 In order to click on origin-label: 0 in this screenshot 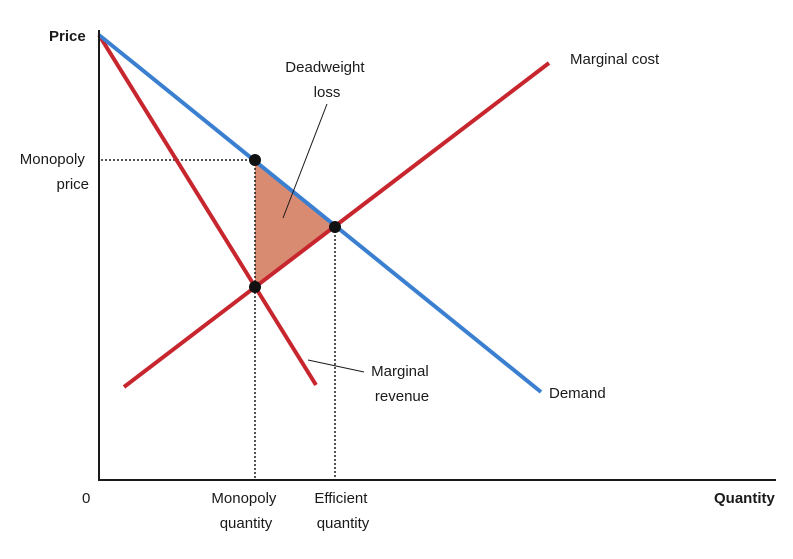, I will do `click(86, 498)`.